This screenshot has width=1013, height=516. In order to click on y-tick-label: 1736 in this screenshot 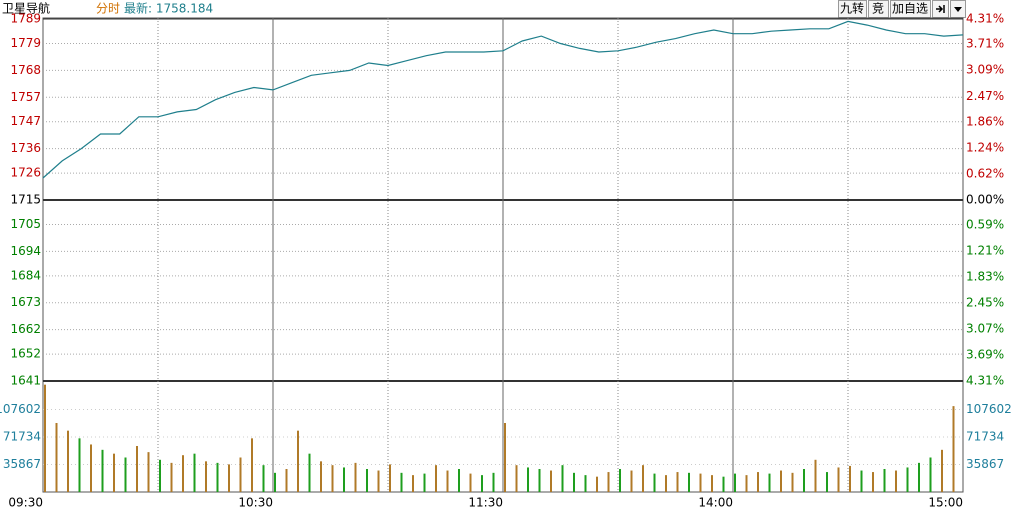, I will do `click(25, 148)`.